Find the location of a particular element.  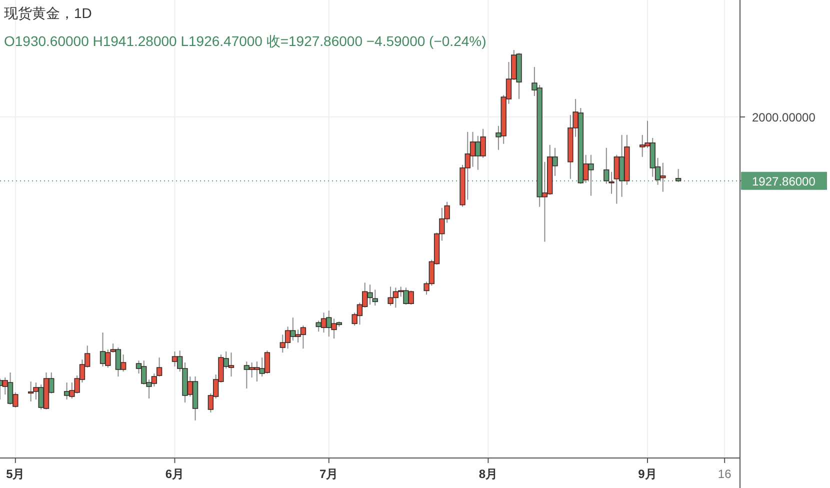

x-tick-label: 9月 is located at coordinates (647, 474).